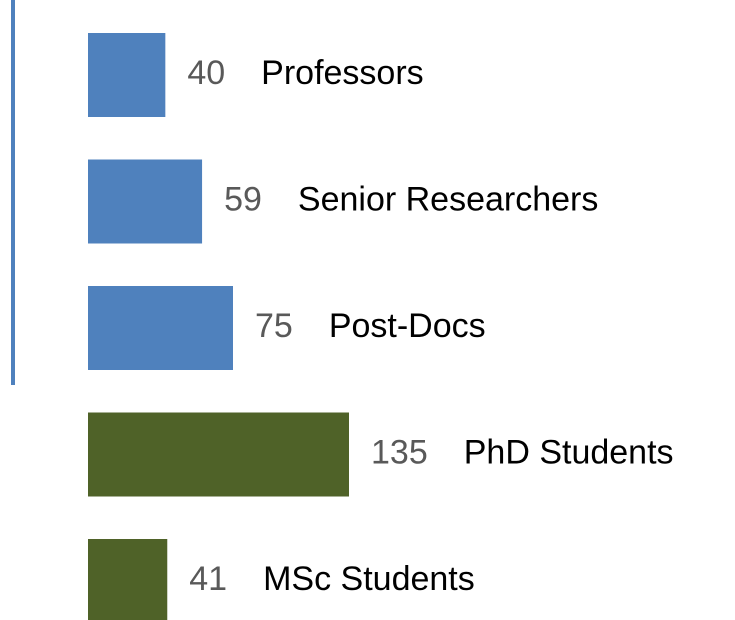 The image size is (735, 620). I want to click on category-label: Professors, so click(342, 73).